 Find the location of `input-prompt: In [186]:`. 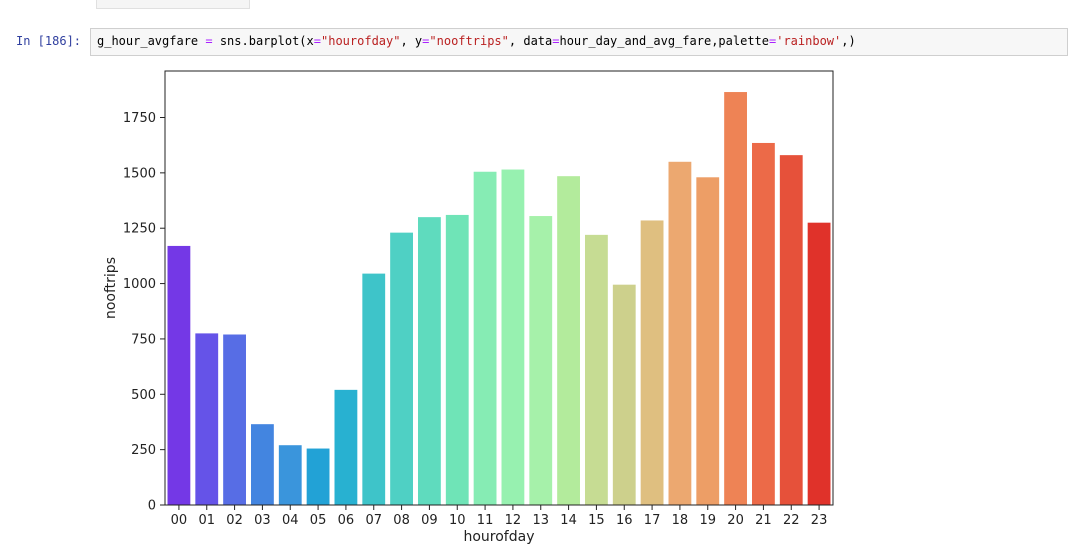

input-prompt: In [186]: is located at coordinates (49, 41).